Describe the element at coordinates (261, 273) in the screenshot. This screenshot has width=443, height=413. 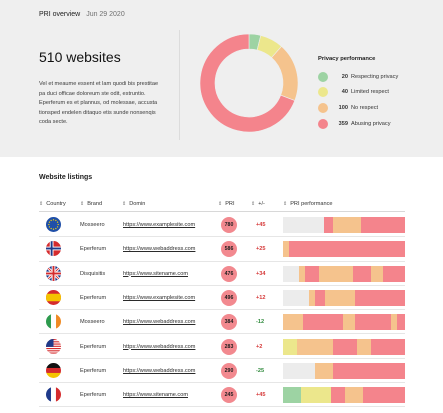
I see `pri-change: +34` at that location.